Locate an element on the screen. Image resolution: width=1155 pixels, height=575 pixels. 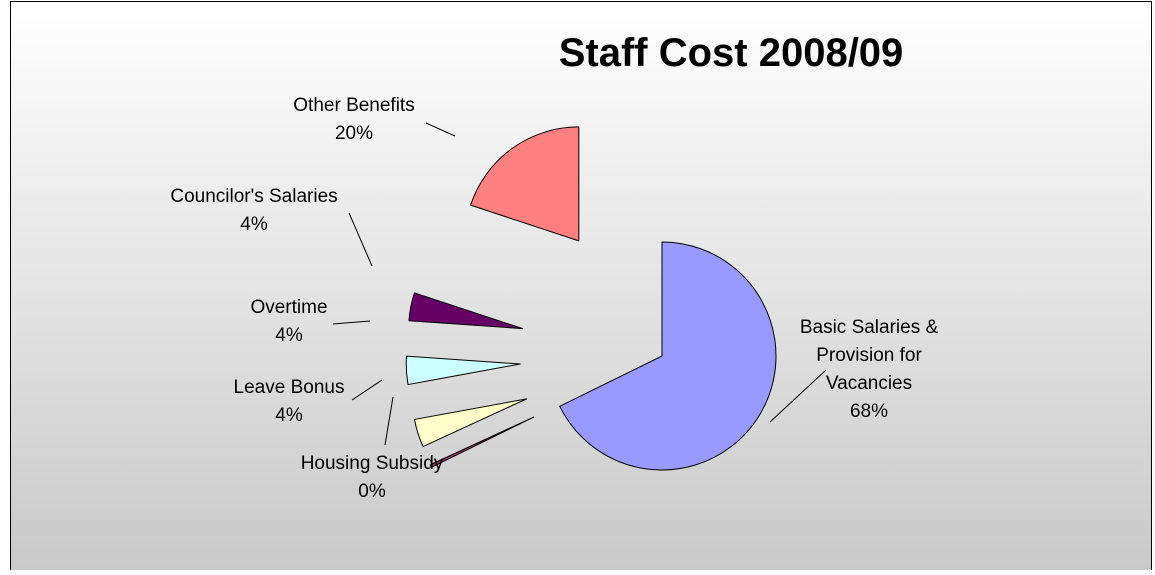
slice-category-label: Leave Bonus is located at coordinates (289, 387).